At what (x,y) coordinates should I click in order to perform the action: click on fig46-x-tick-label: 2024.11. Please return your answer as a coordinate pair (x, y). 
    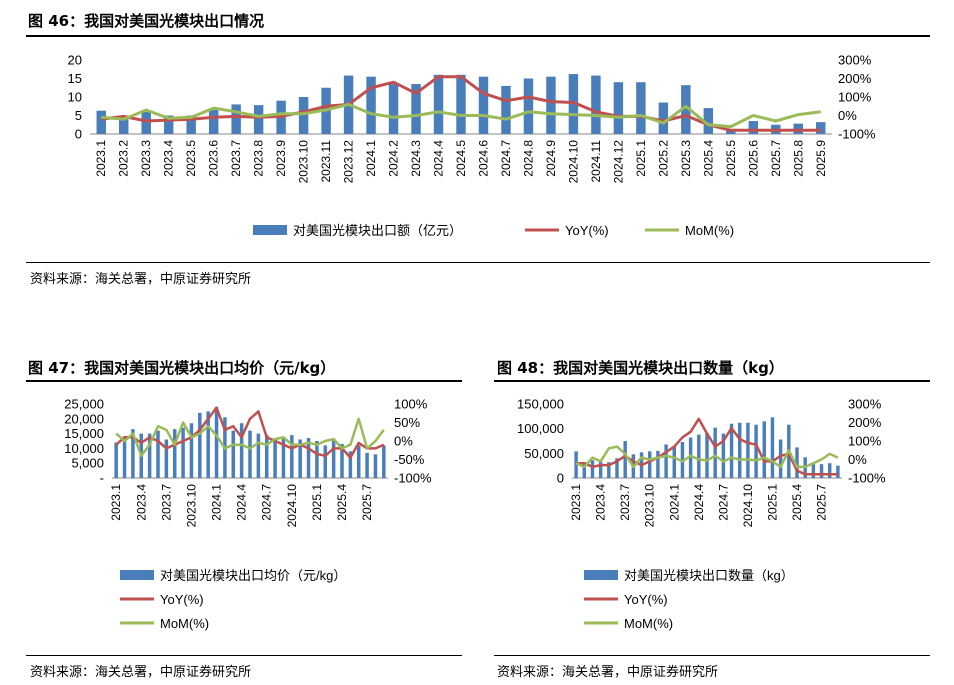
    Looking at the image, I should click on (596, 161).